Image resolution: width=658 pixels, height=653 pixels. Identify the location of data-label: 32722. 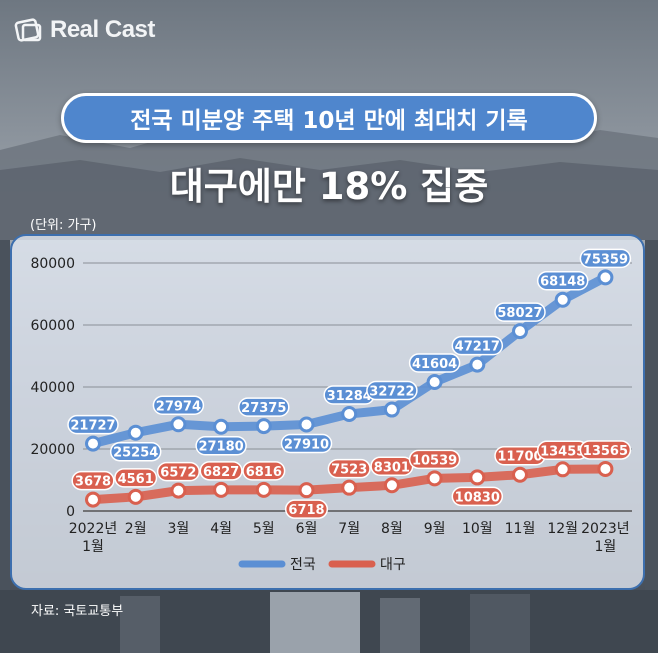
(391, 392).